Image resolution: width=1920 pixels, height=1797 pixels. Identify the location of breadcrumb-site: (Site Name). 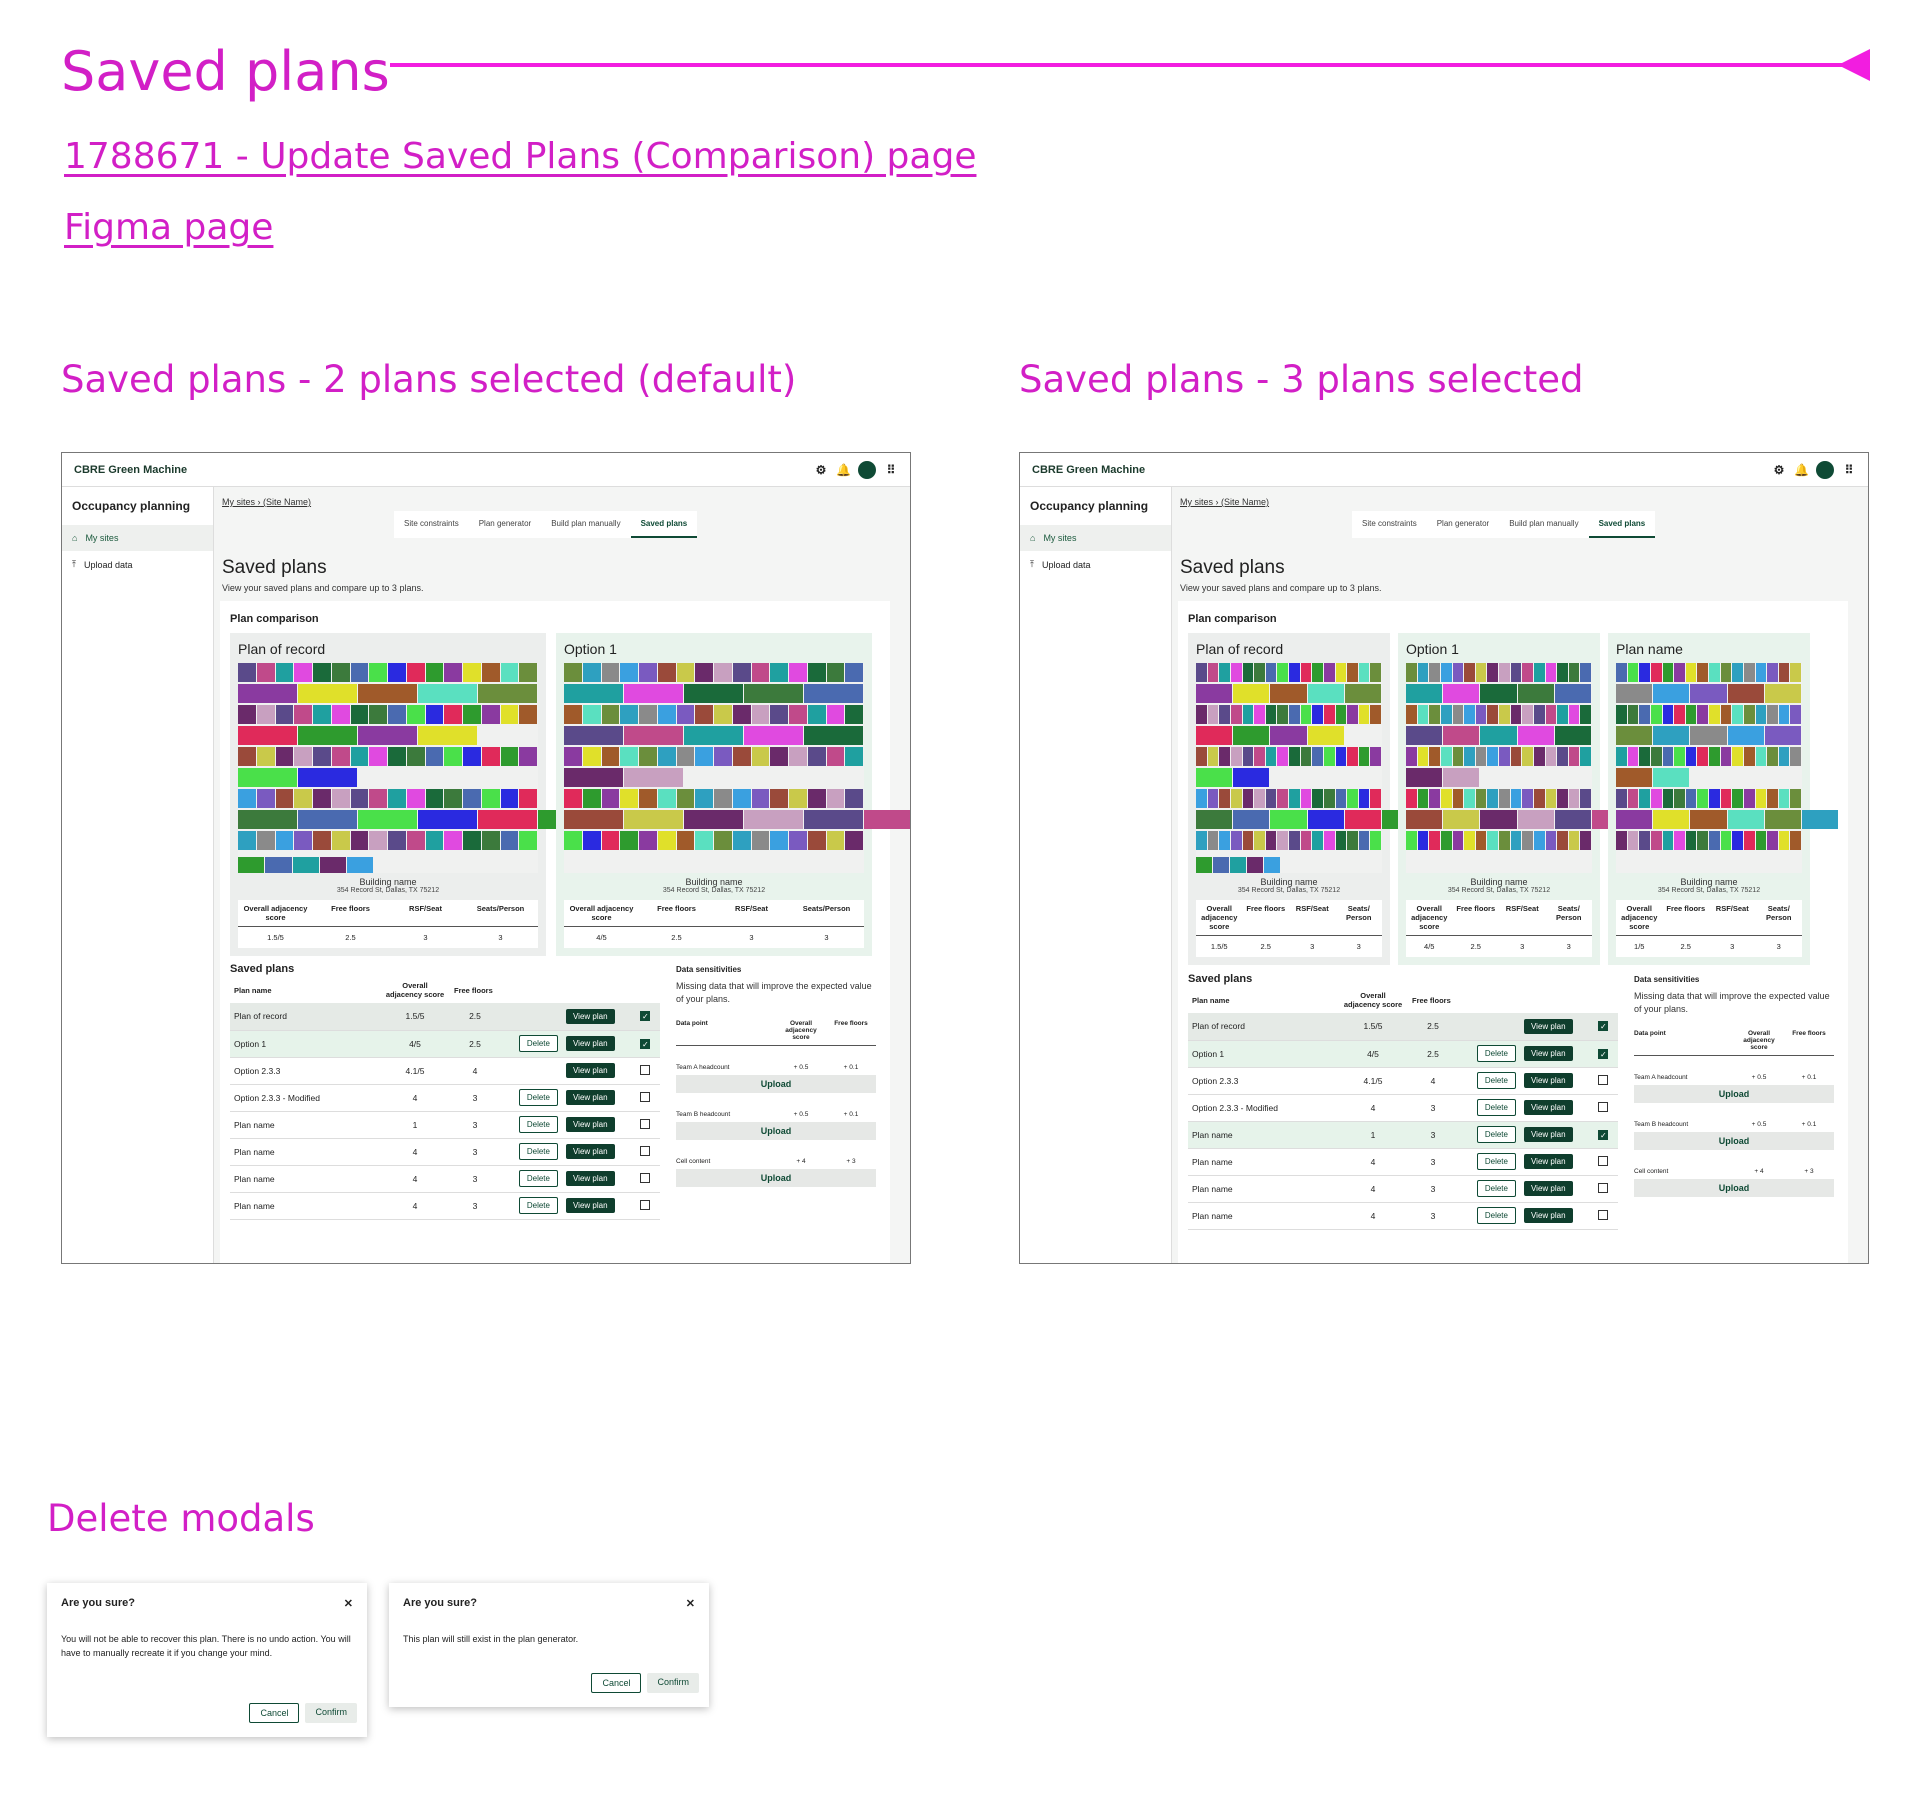
(1245, 502).